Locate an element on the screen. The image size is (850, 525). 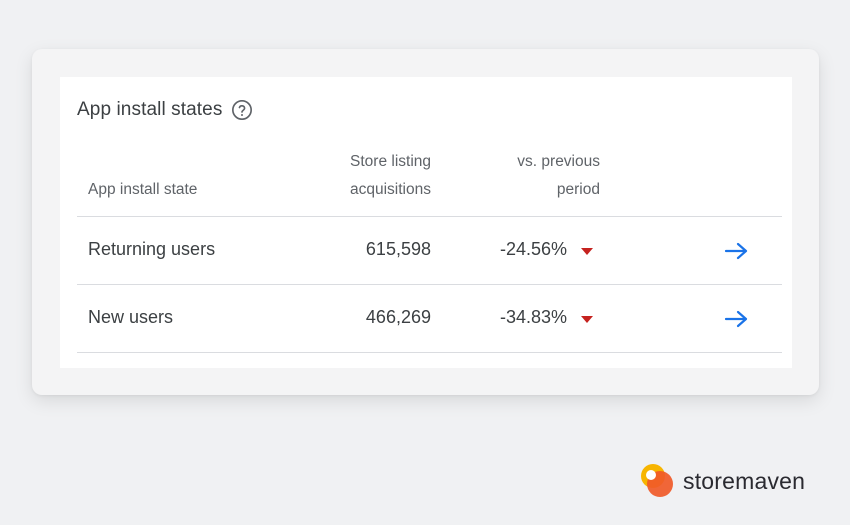
card-header: App install states is located at coordinates (165, 110).